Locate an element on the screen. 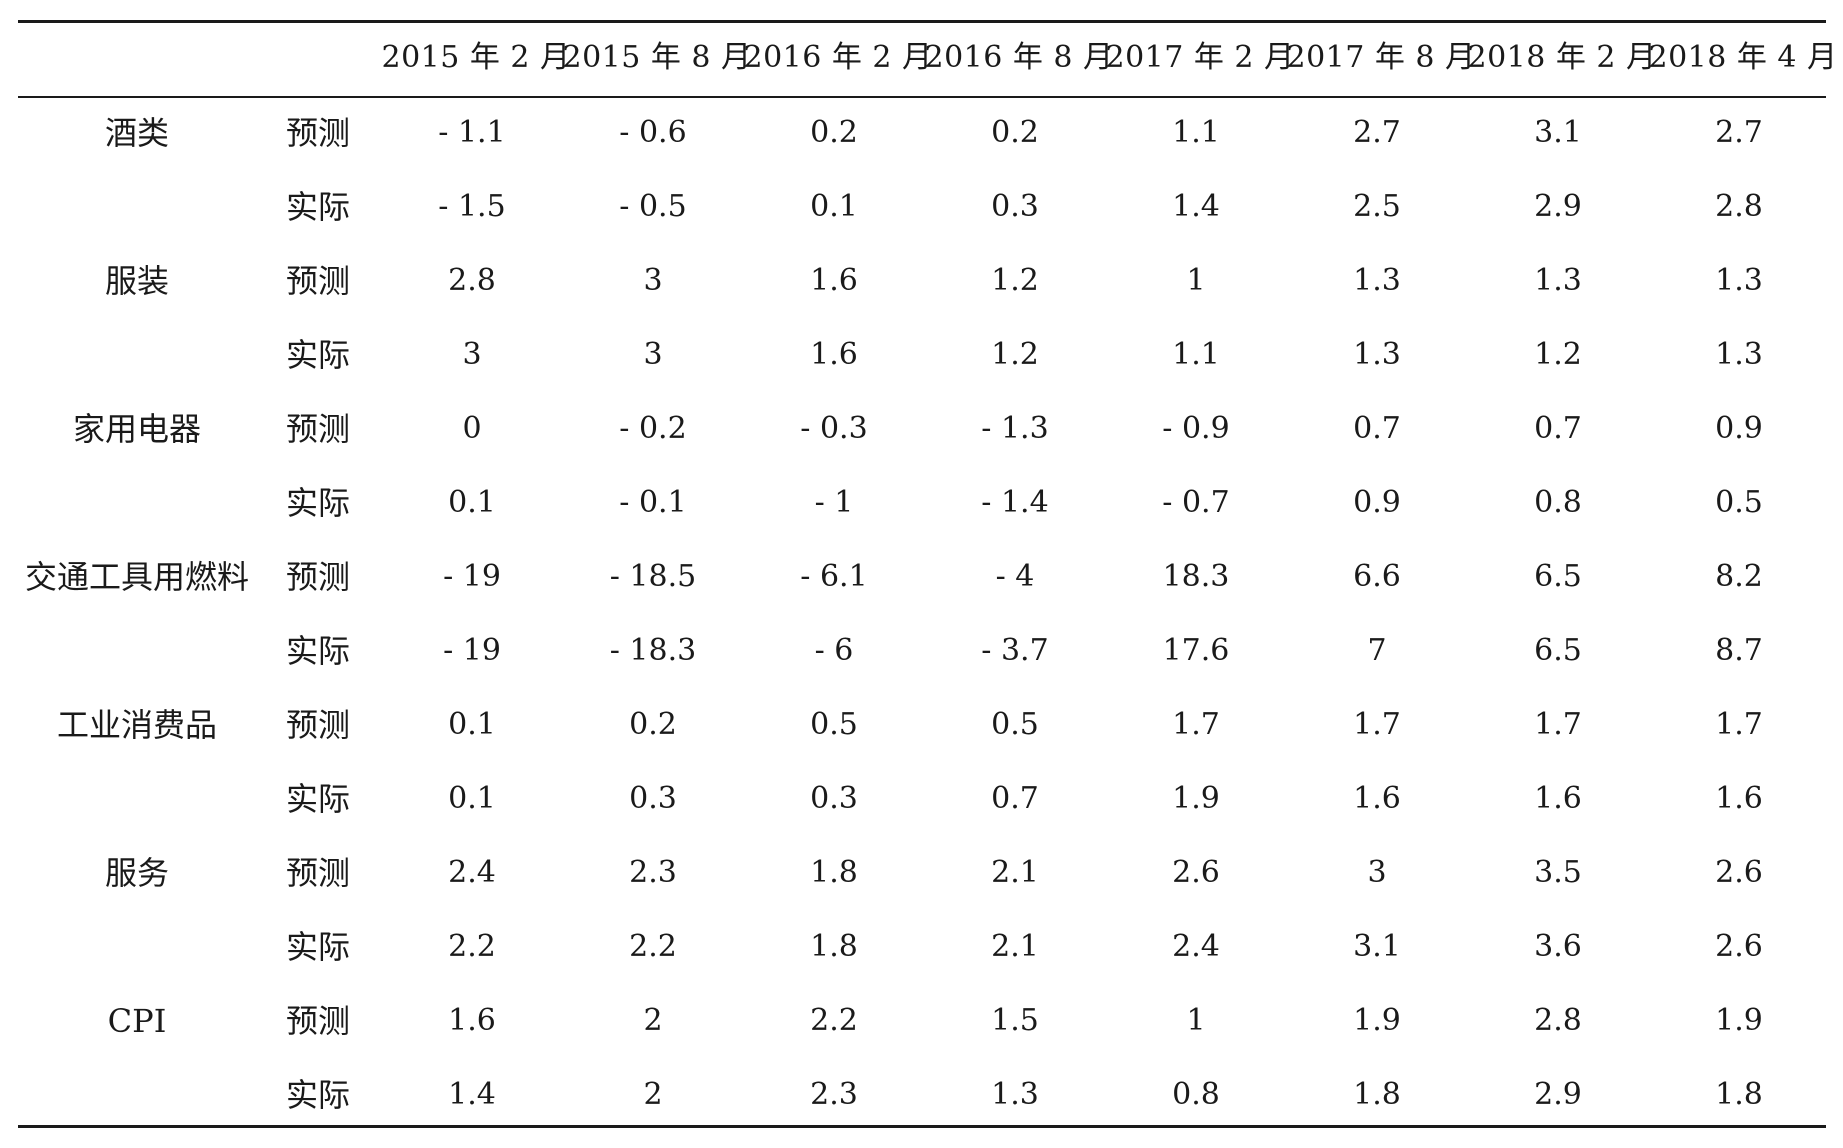 This screenshot has width=1843, height=1148. table-cell: 2.9 is located at coordinates (1558, 1094).